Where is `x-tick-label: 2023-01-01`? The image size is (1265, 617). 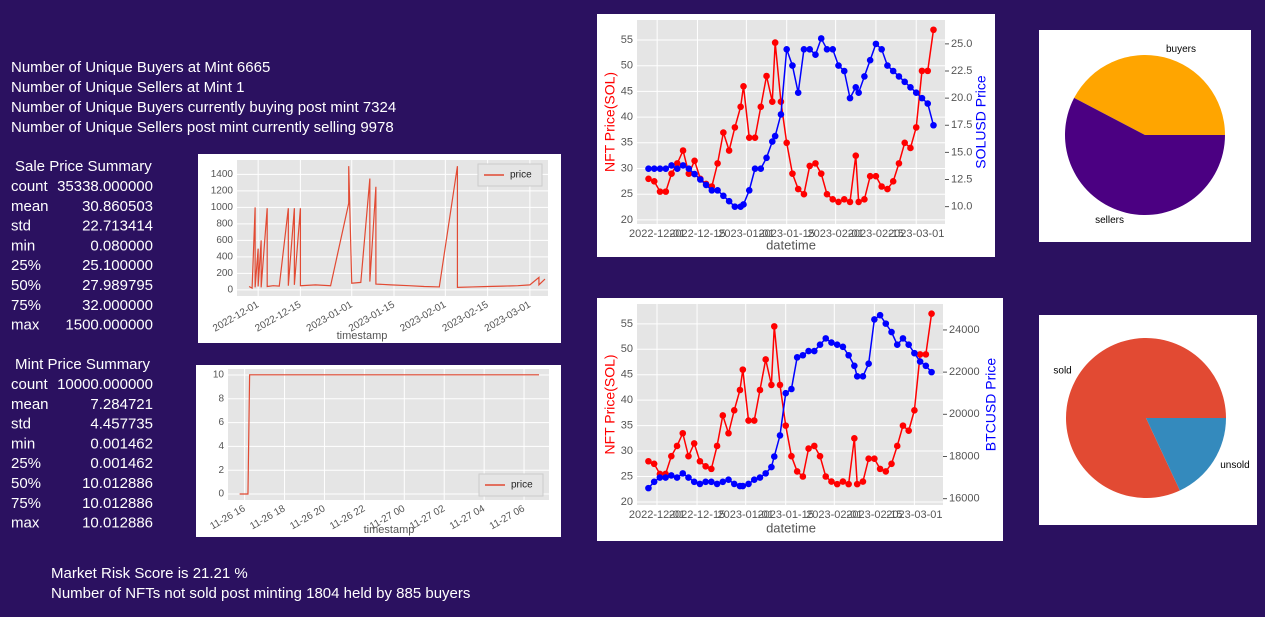
x-tick-label: 2023-01-01 is located at coordinates (746, 515).